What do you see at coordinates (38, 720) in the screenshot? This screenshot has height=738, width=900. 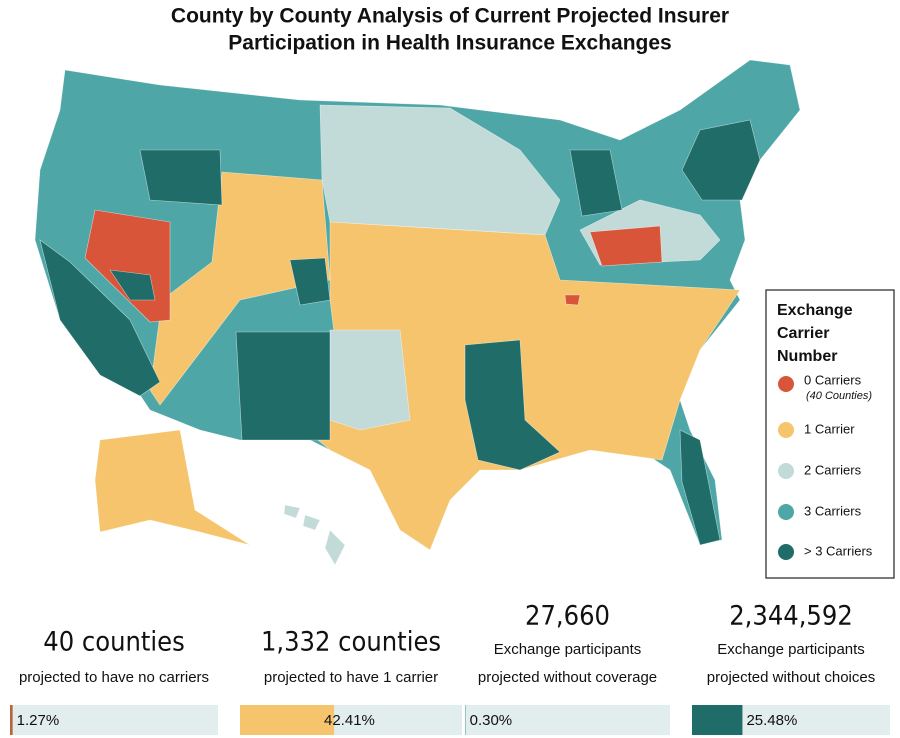 I see `bar-label: 1.27%` at bounding box center [38, 720].